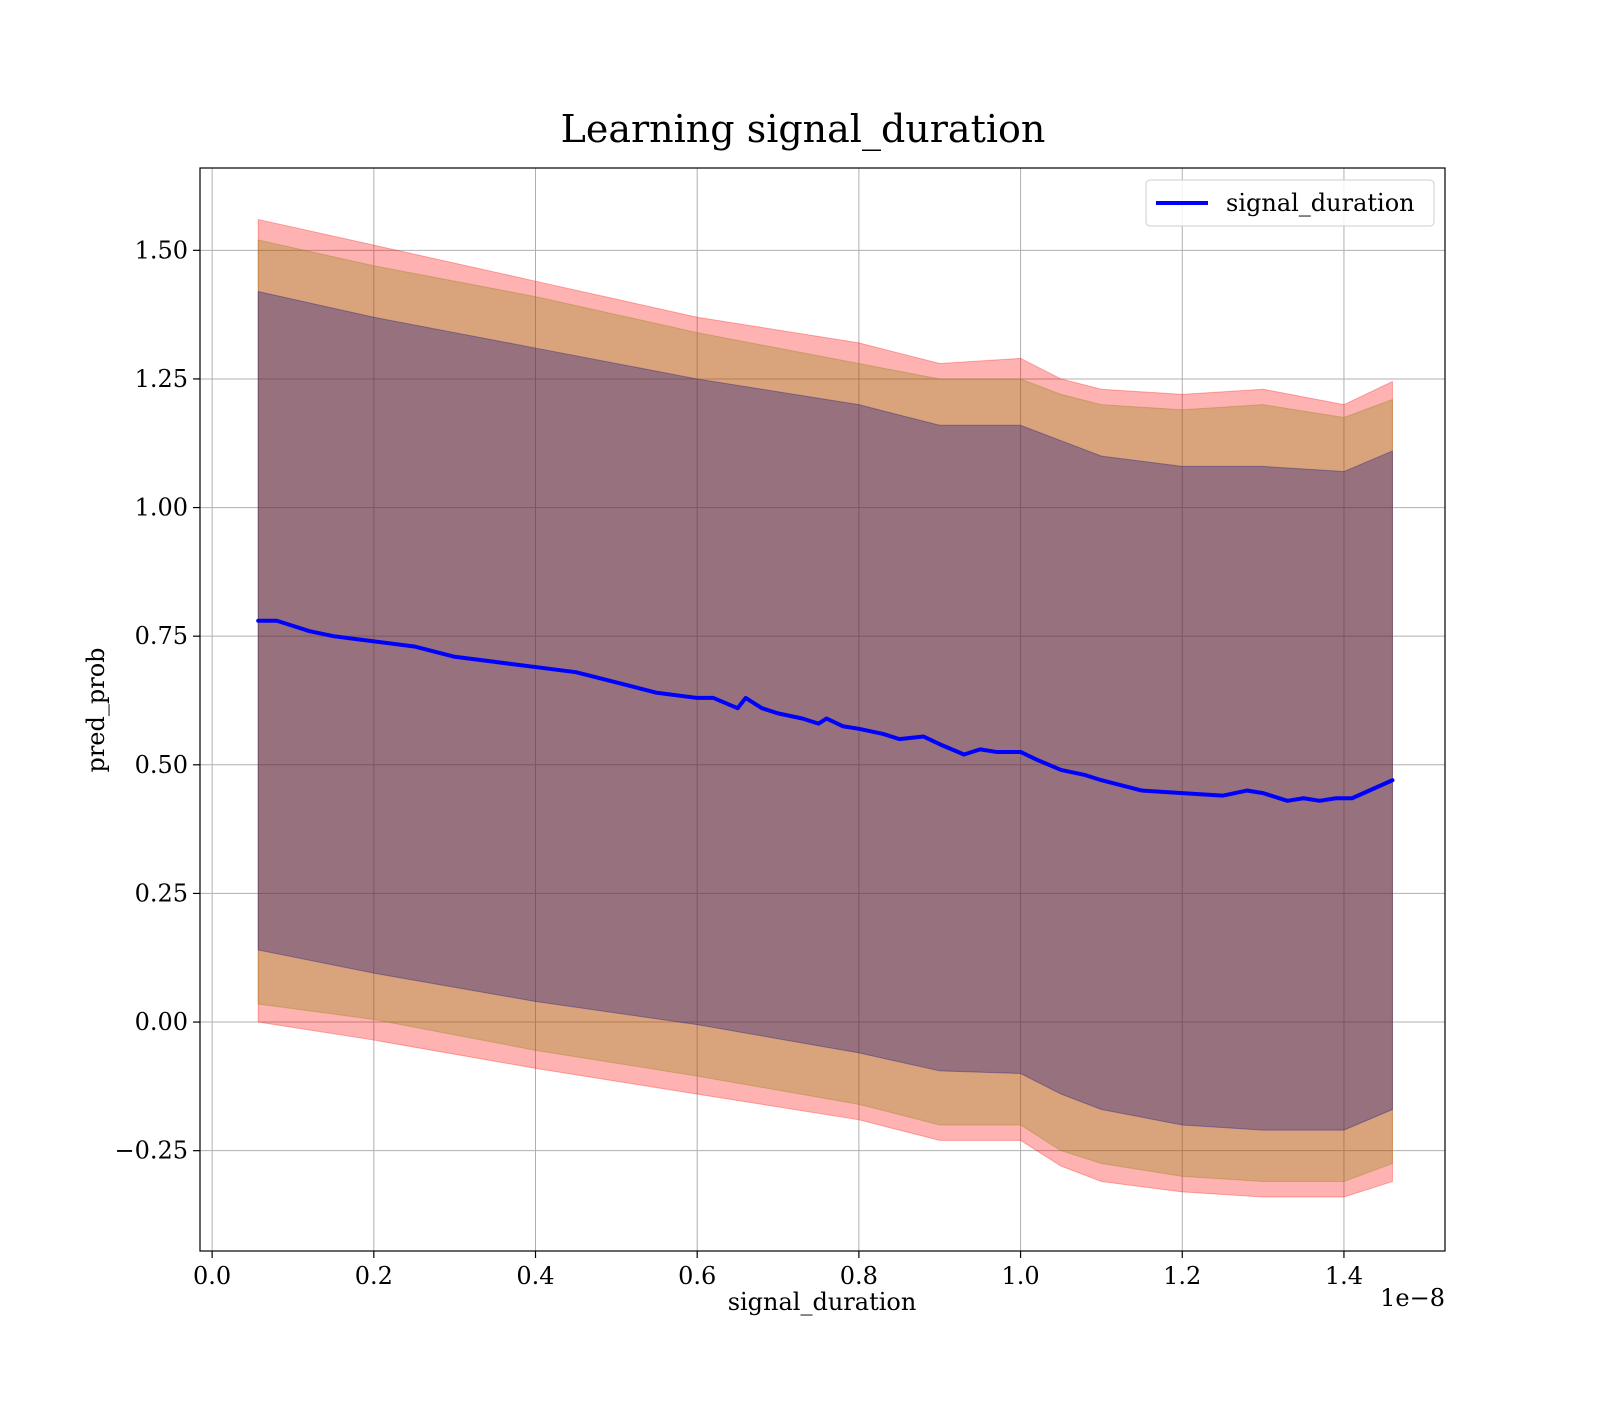 This screenshot has width=1600, height=1404. What do you see at coordinates (535, 1276) in the screenshot?
I see `x-tick-label: 0.4` at bounding box center [535, 1276].